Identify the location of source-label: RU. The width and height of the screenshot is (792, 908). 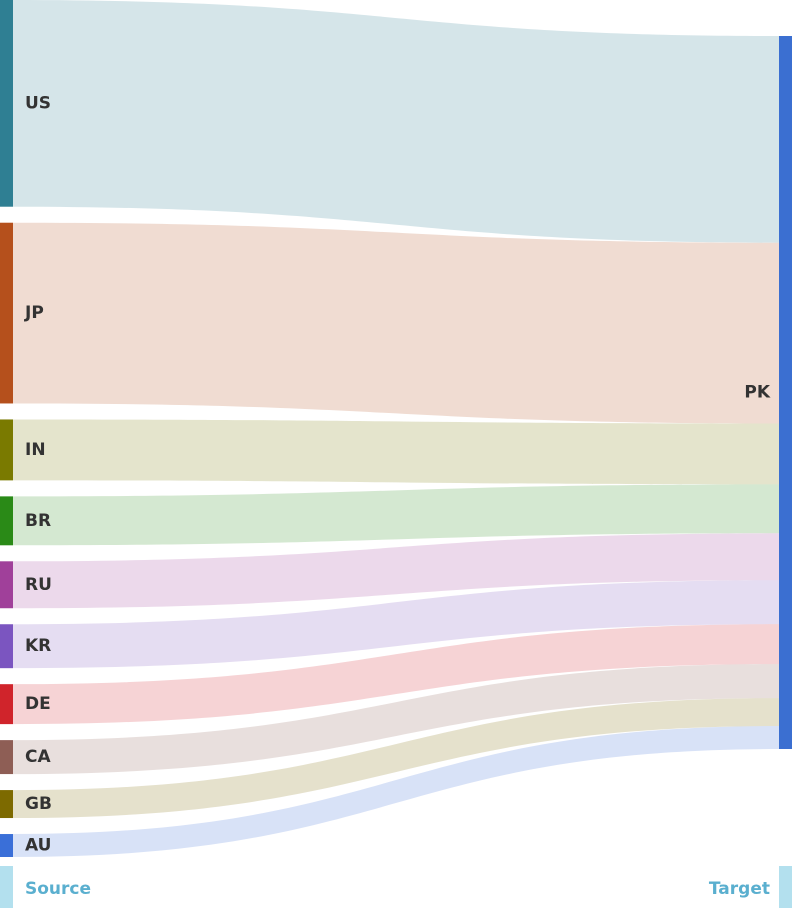
(38, 585).